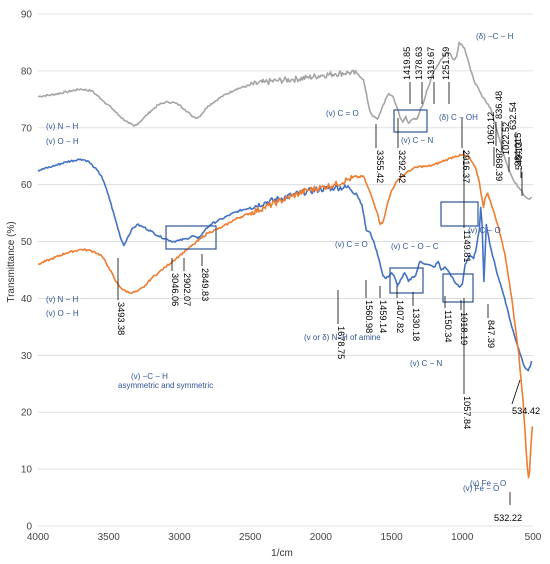 The height and width of the screenshot is (564, 550). Describe the element at coordinates (27, 413) in the screenshot. I see `y-tick-label: 20` at that location.